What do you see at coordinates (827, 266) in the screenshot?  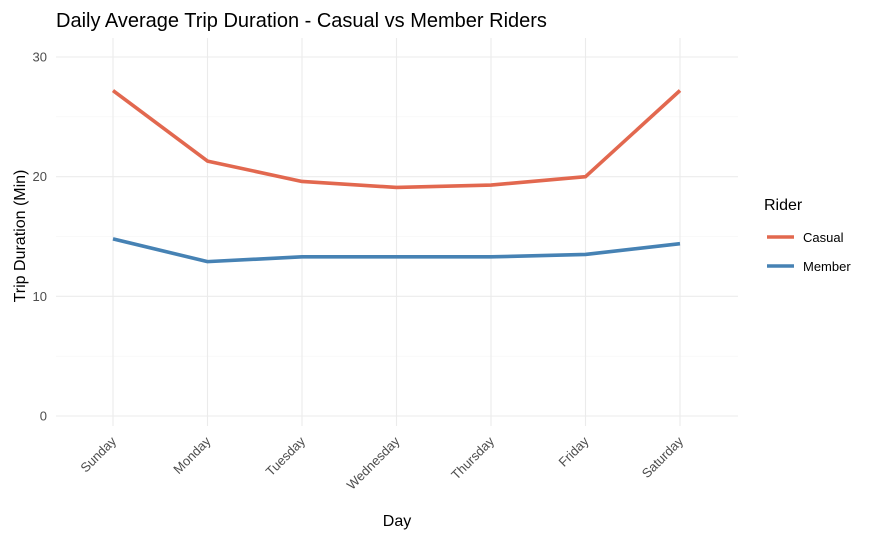 I see `legend-label-member: Member` at bounding box center [827, 266].